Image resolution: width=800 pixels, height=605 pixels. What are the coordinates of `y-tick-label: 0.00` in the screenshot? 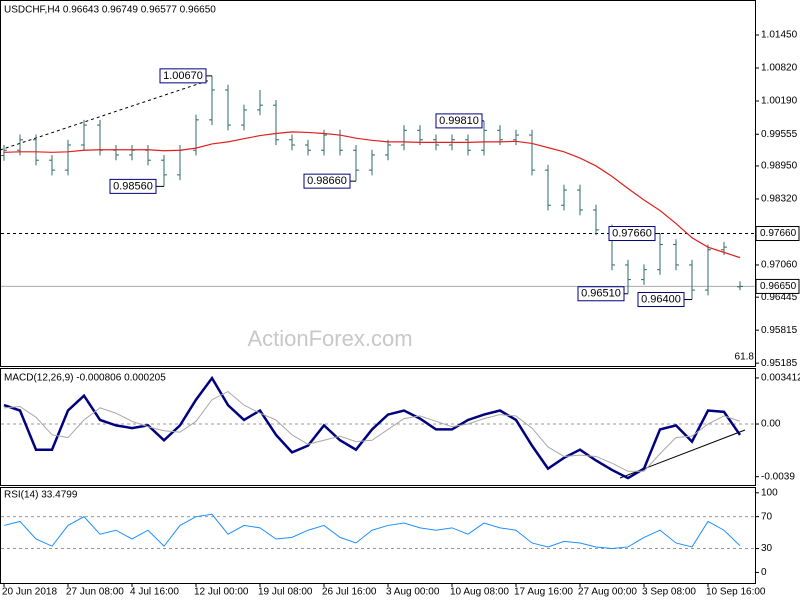 It's located at (771, 424).